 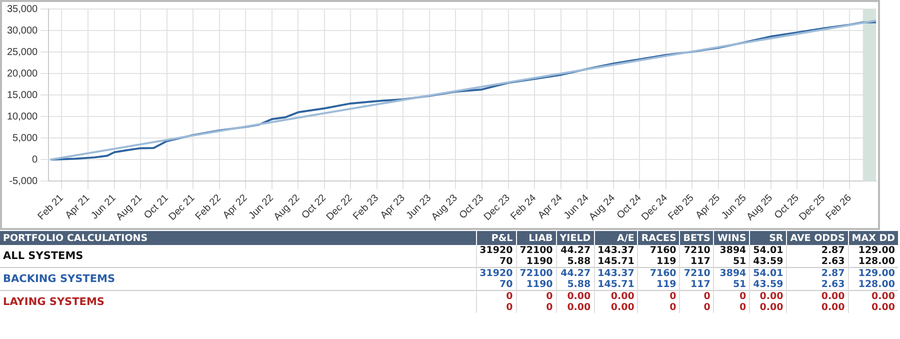 I want to click on y-tick-label: 20,000, so click(x=22, y=74).